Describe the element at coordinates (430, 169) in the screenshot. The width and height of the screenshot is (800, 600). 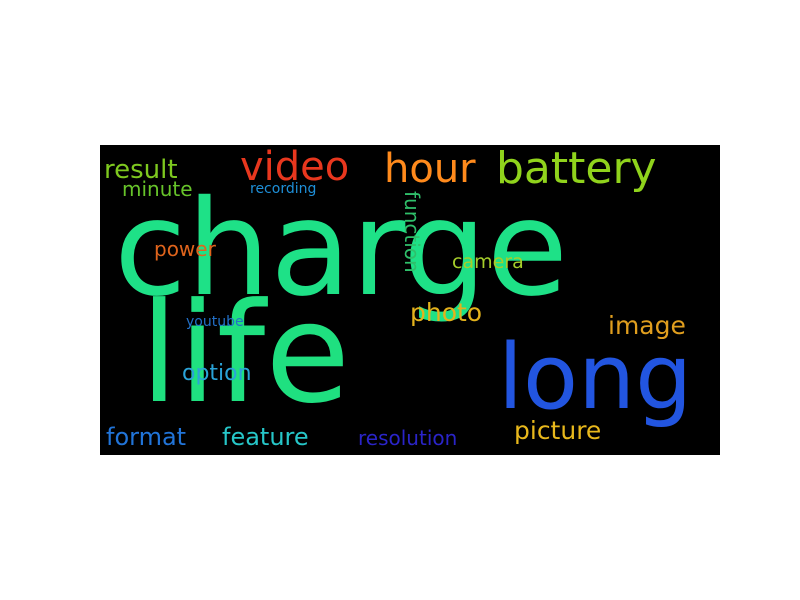
I see `word-hour: hour` at that location.